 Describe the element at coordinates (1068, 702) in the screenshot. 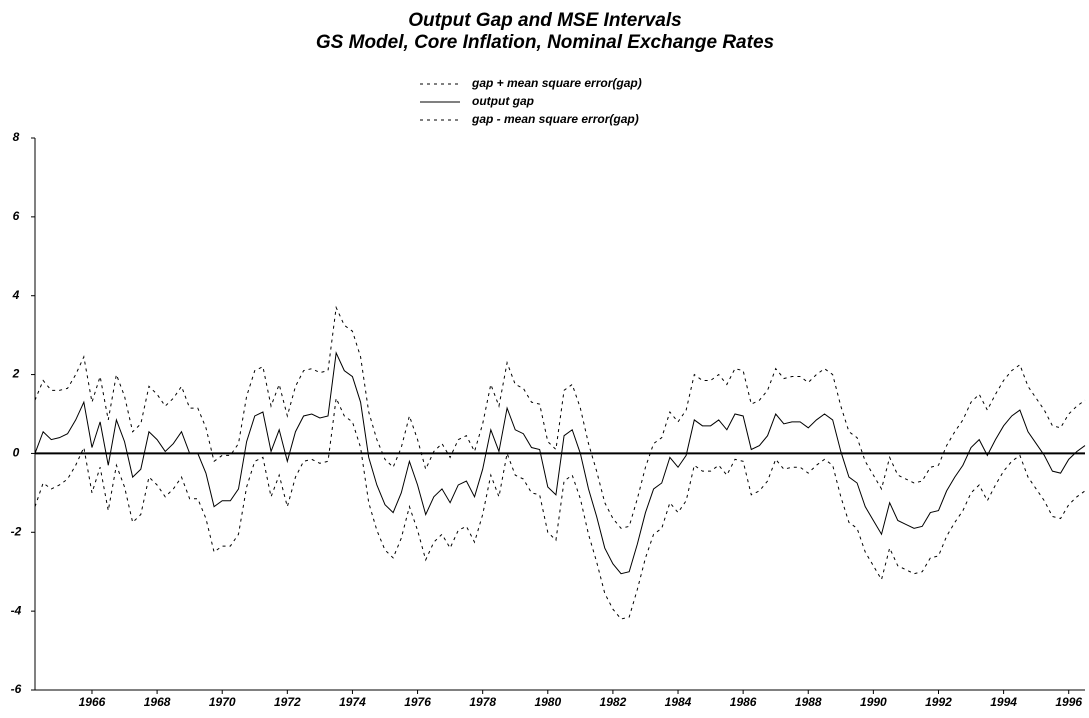

I see `x-tick-label: 1996` at that location.